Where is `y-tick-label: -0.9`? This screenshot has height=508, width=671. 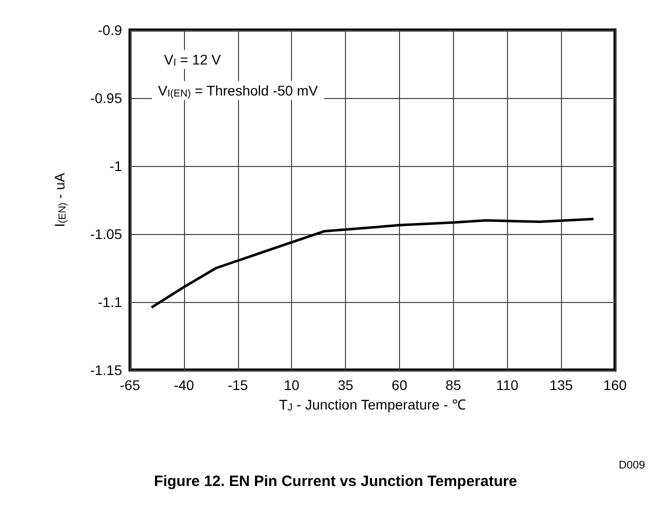
y-tick-label: -0.9 is located at coordinates (110, 30).